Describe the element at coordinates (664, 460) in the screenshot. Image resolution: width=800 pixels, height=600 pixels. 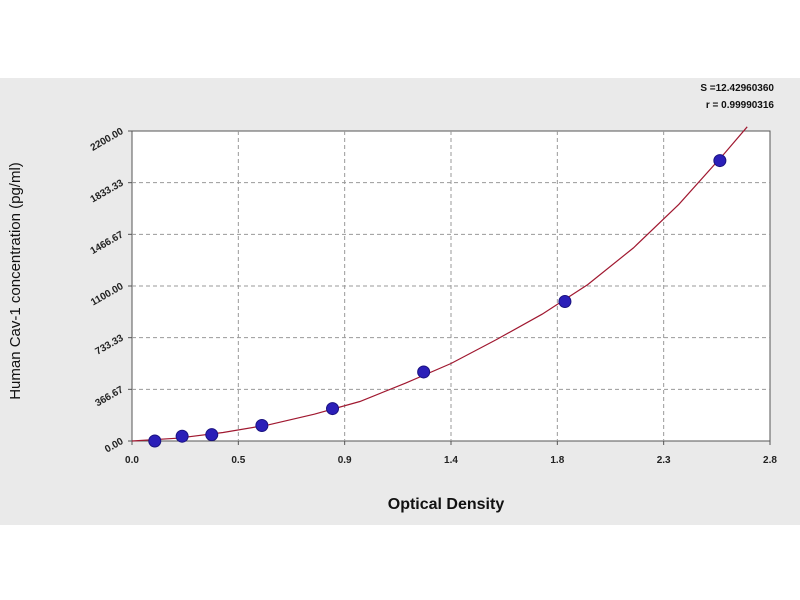
I see `x-tick-label: 2.3` at that location.